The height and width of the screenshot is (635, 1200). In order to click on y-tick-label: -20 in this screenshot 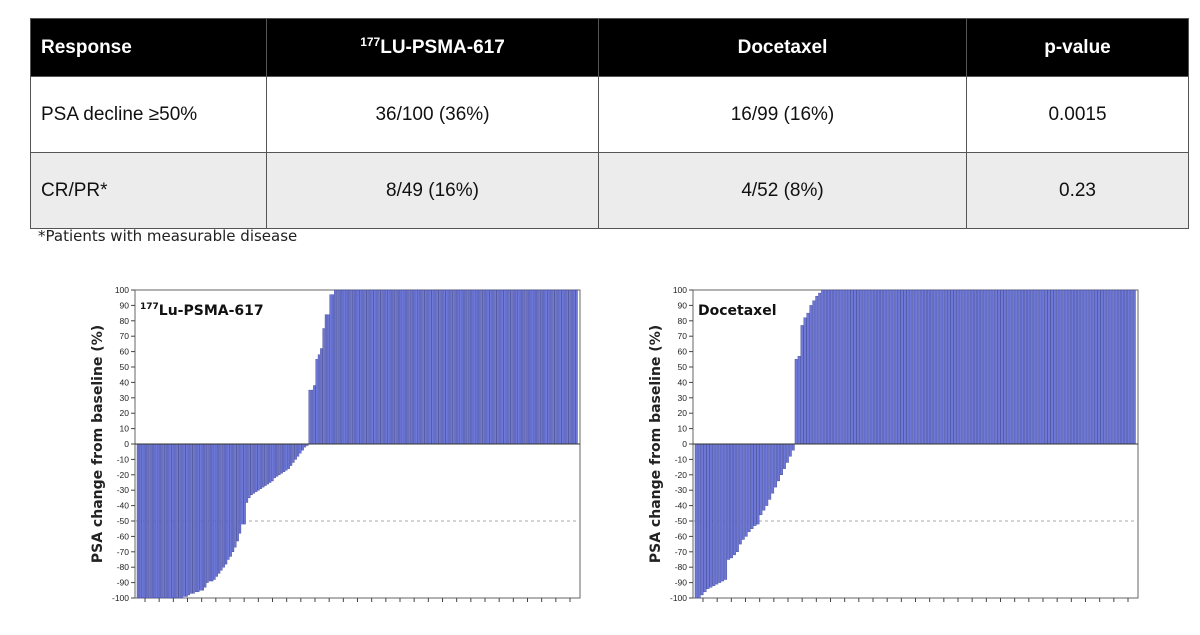, I will do `click(681, 475)`.